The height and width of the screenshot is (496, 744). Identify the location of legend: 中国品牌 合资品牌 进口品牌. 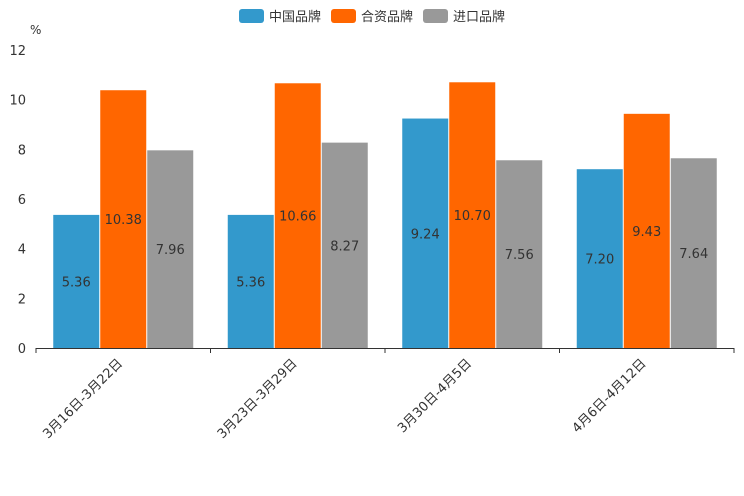
(372, 15).